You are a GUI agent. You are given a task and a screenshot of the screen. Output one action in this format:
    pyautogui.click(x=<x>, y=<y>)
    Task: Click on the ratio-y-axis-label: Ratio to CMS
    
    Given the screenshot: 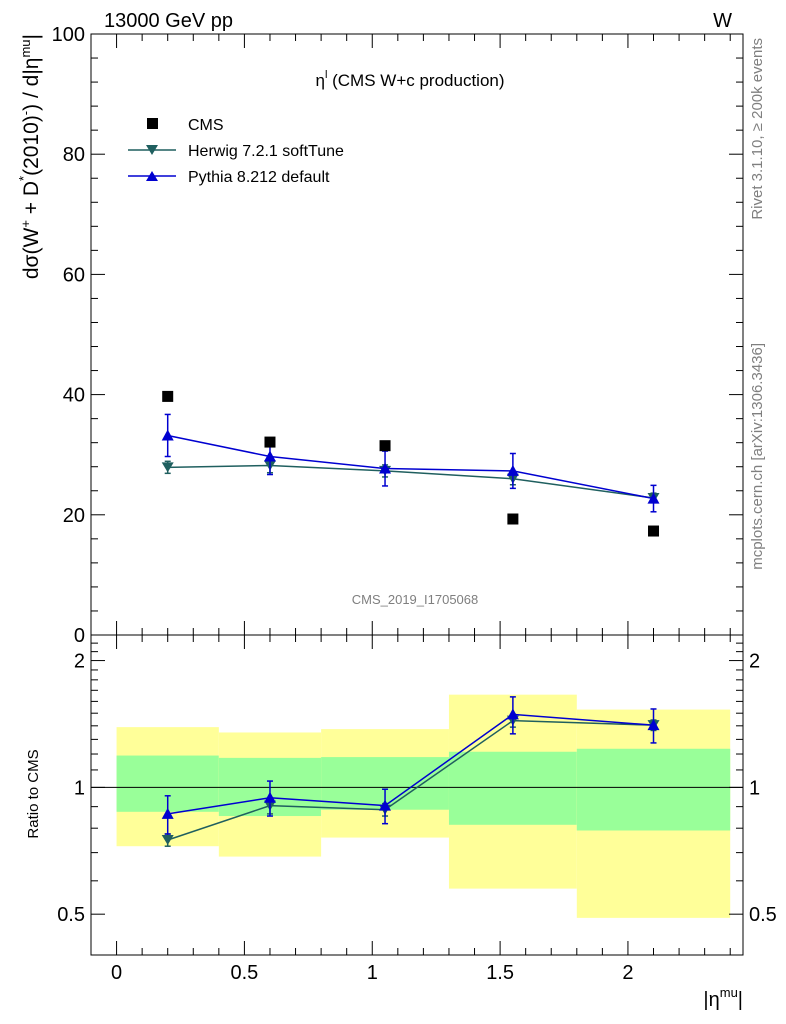 What is the action you would take?
    pyautogui.click(x=33, y=793)
    